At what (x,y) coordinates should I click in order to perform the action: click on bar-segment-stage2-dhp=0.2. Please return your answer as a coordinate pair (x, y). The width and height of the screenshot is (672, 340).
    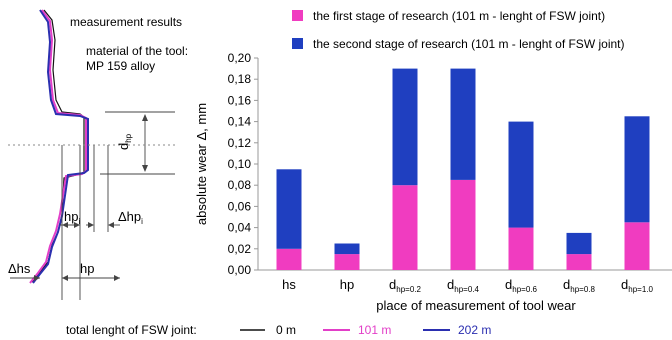
    Looking at the image, I should click on (405, 127).